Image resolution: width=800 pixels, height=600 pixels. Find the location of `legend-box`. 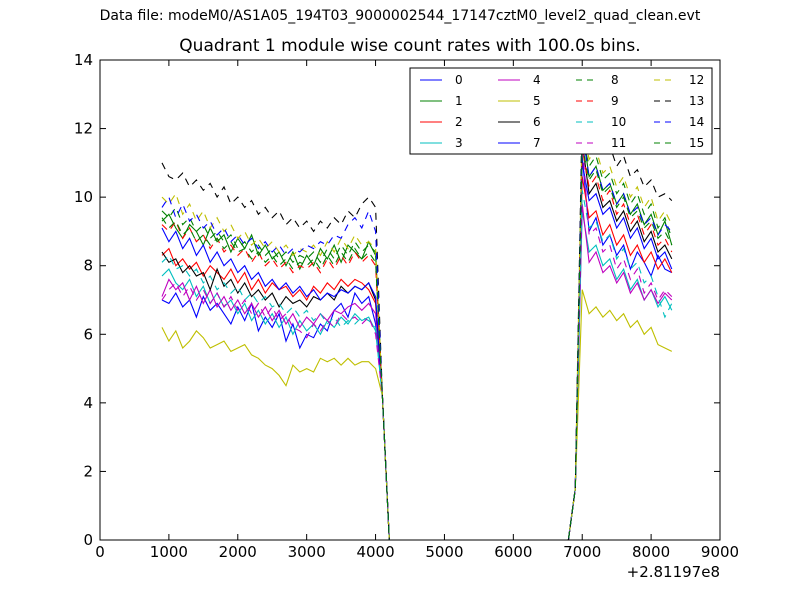

legend-box is located at coordinates (561, 111).